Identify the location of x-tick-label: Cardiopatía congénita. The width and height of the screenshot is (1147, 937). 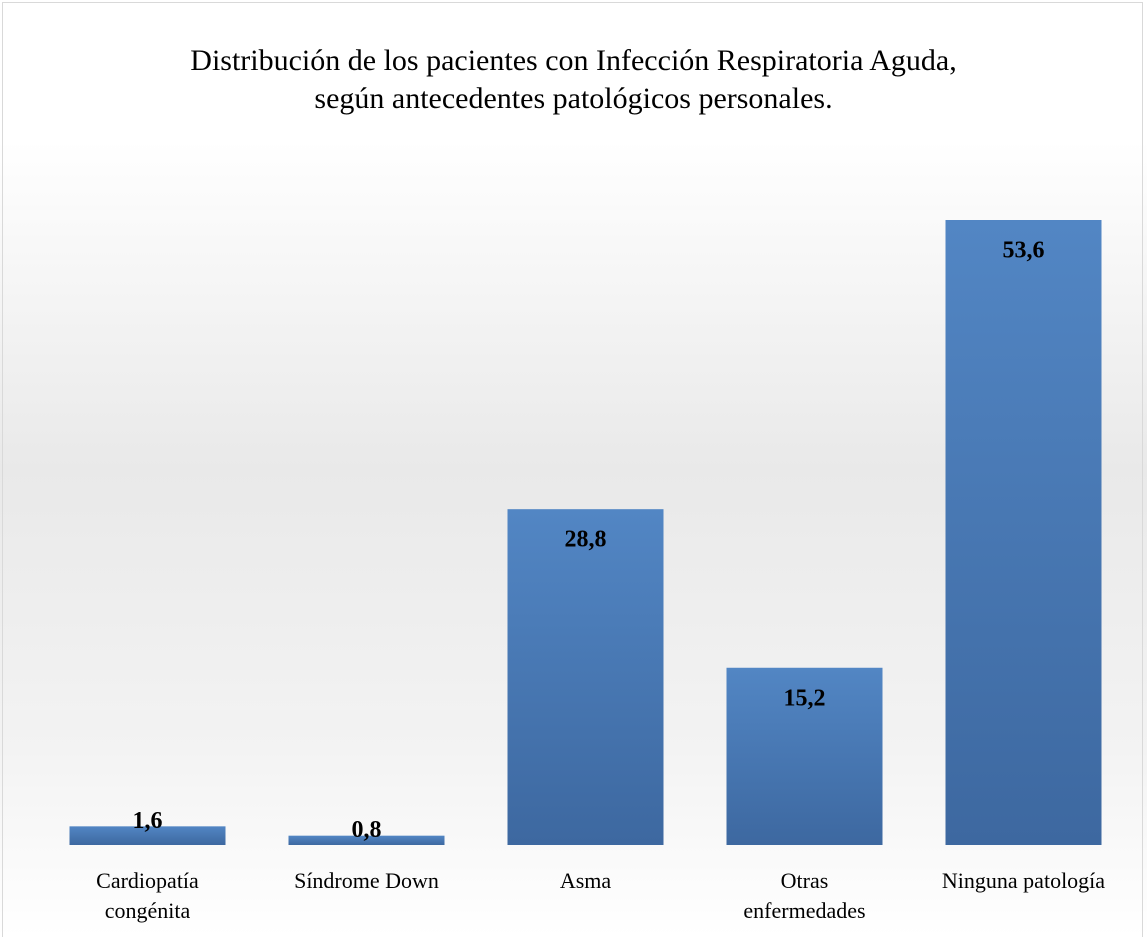
(147, 895).